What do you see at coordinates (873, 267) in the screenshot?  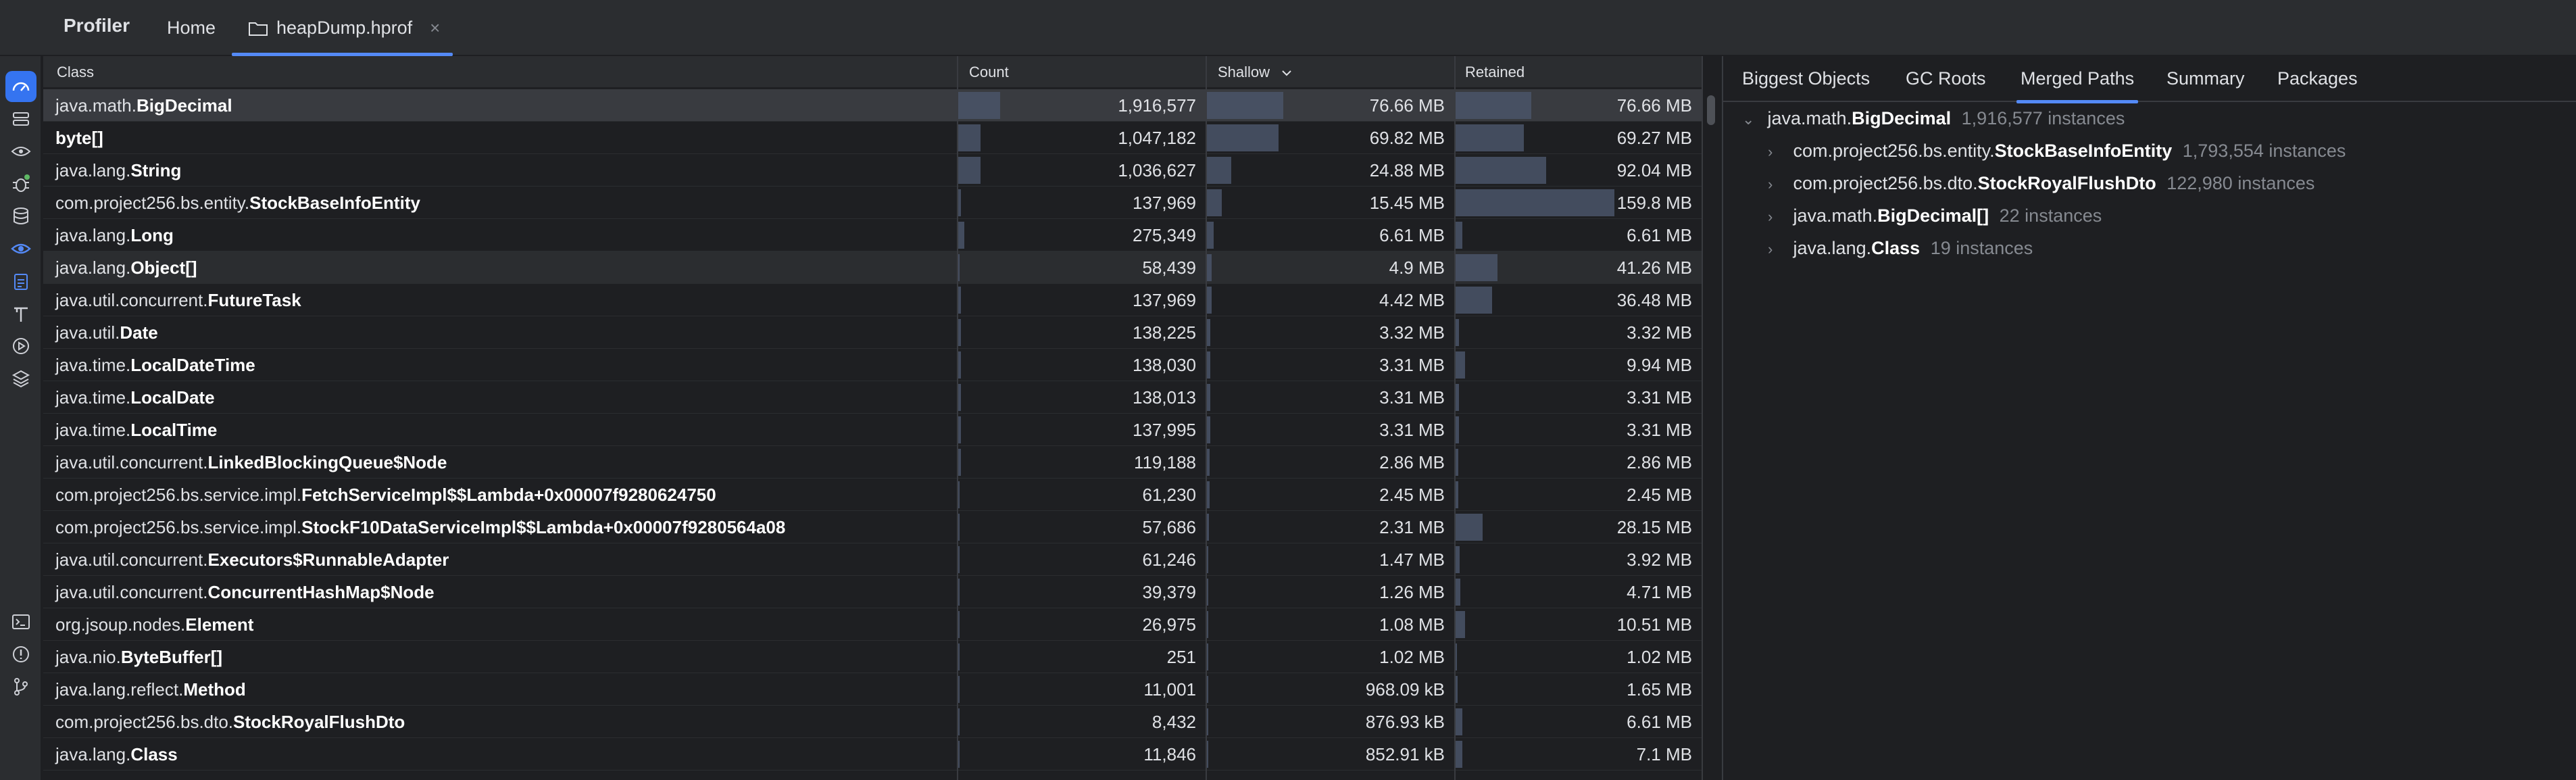 I see `table-row: java.lang.Object[] 58,439 4.9 MB 41.26 MB` at bounding box center [873, 267].